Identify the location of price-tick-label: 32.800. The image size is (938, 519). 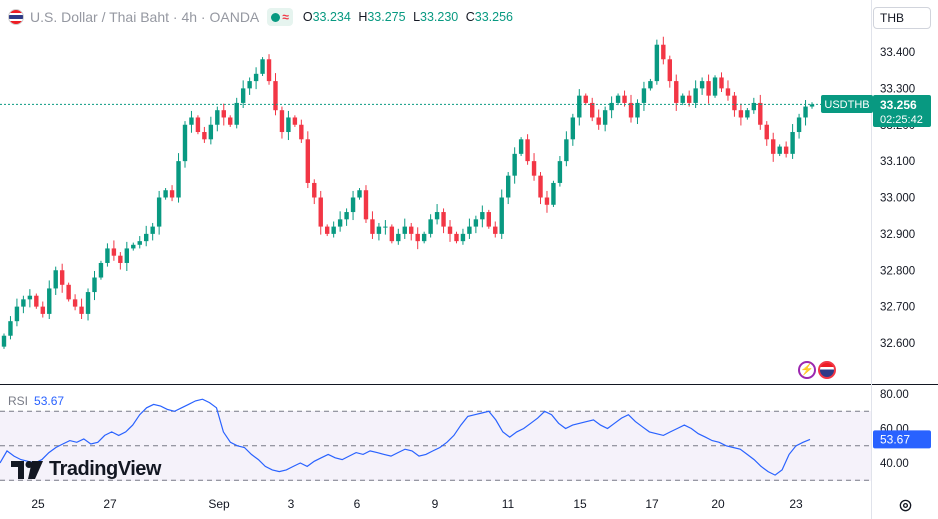
(897, 271).